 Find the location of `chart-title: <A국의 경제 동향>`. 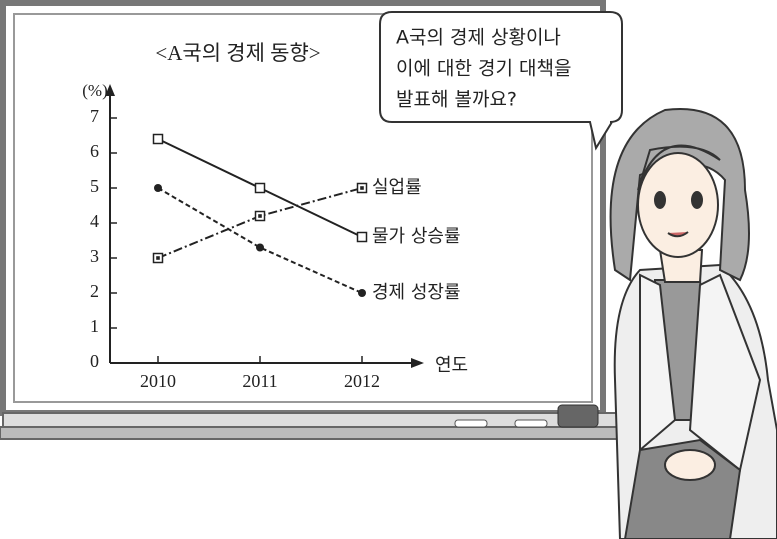

chart-title: <A국의 경제 동향> is located at coordinates (237, 53).